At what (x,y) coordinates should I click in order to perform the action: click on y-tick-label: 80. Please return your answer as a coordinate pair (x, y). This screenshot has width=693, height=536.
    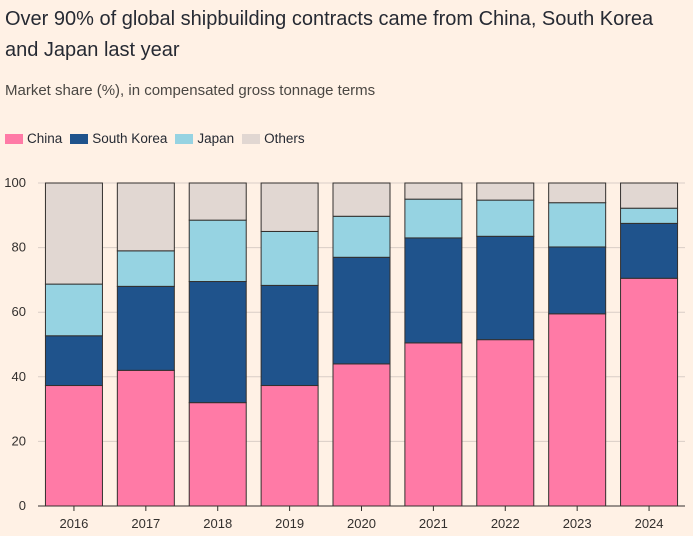
    Looking at the image, I should click on (19, 247).